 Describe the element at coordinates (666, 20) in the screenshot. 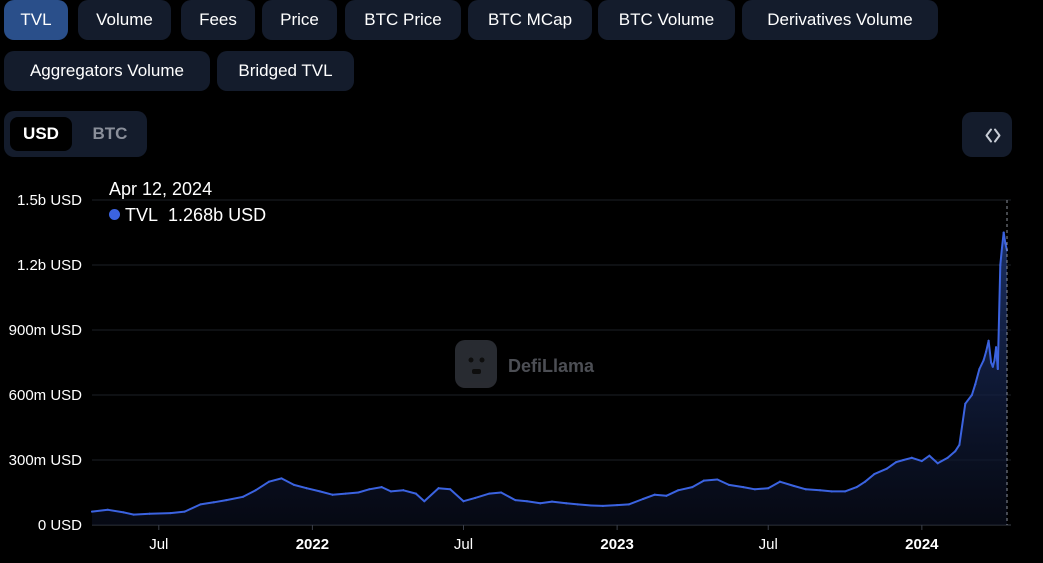

I see `tab-btc-volume: BTC Volume` at that location.